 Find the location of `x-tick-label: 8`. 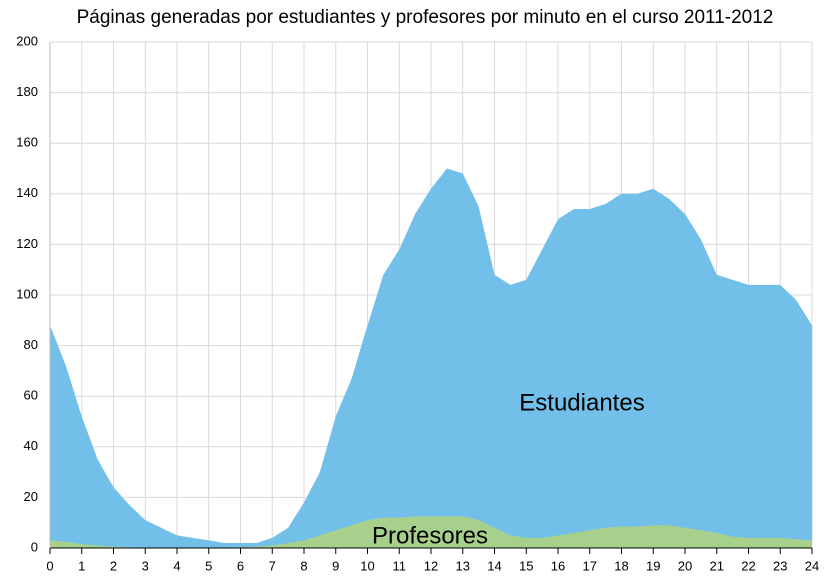

x-tick-label: 8 is located at coordinates (303, 565).